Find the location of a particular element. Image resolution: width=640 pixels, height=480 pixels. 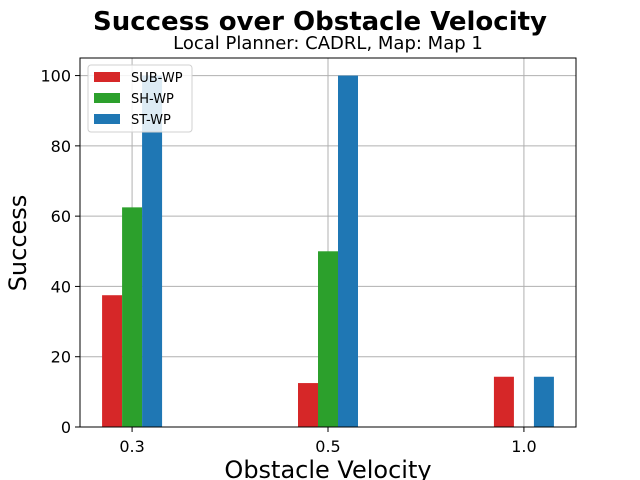

x-tick-label: 1.0 is located at coordinates (523, 446).